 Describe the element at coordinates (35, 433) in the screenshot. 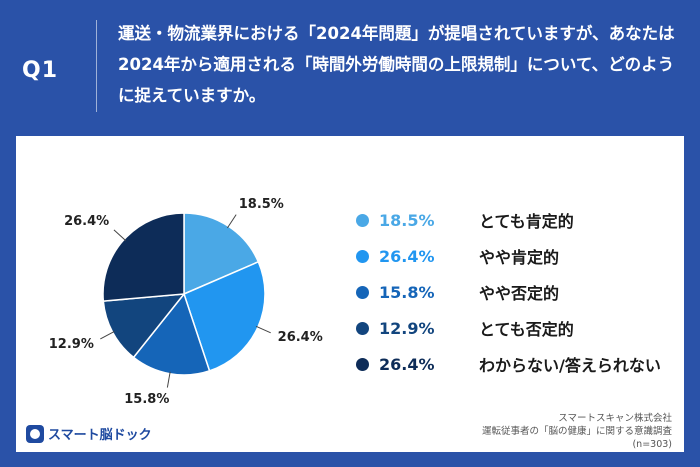

I see `brain-dock-logo-icon` at that location.